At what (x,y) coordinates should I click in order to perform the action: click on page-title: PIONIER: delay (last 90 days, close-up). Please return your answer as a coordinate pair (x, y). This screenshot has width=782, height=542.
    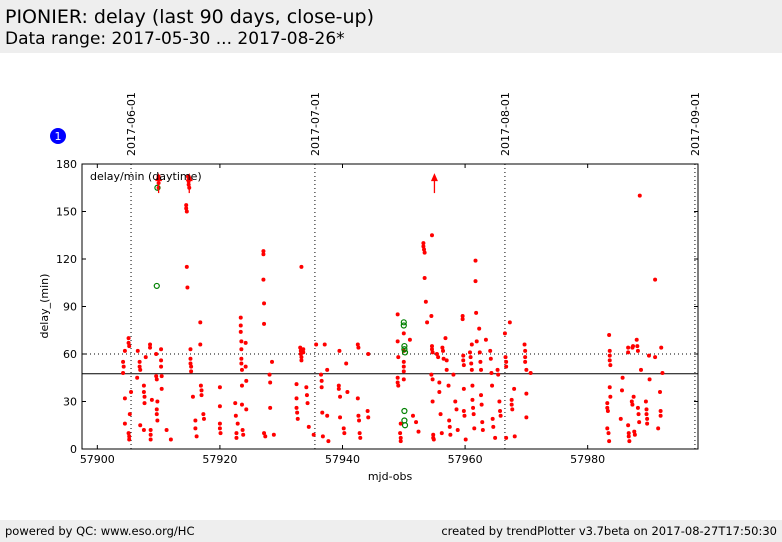
    Looking at the image, I should click on (190, 17).